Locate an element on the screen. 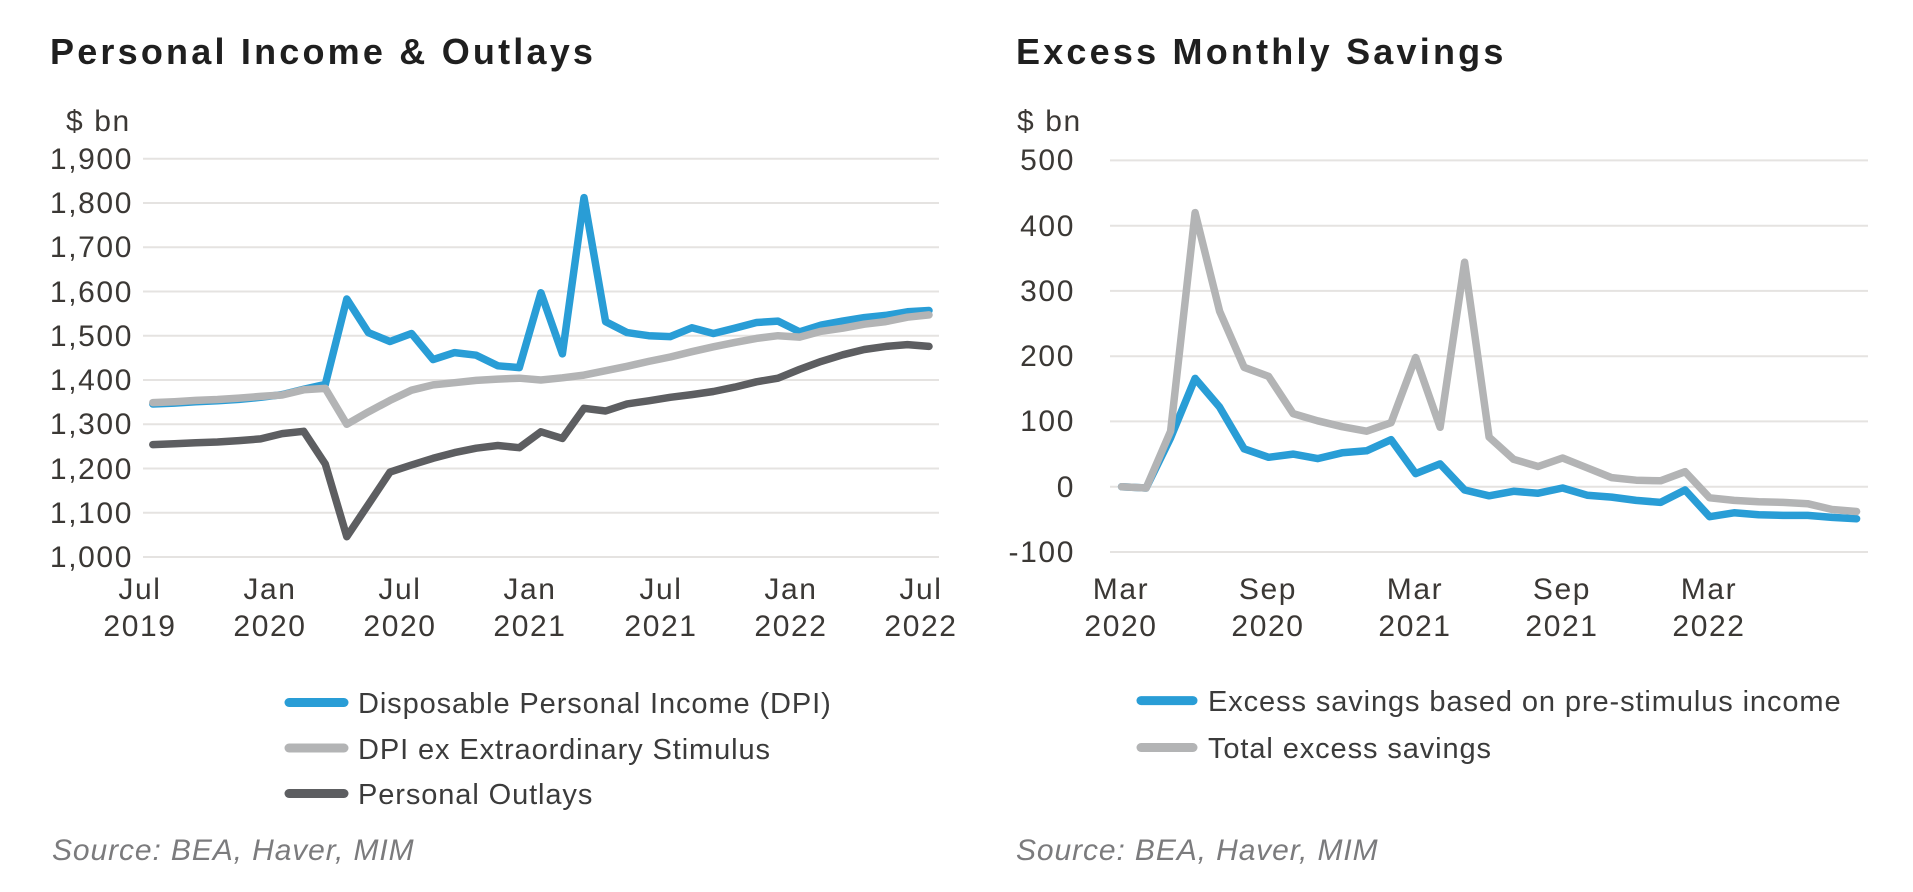 This screenshot has width=1913, height=892. svg-text: 1,700 is located at coordinates (91, 247).